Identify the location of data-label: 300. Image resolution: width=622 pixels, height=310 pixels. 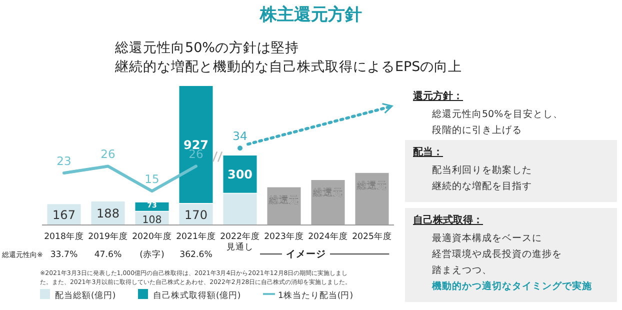
(240, 175).